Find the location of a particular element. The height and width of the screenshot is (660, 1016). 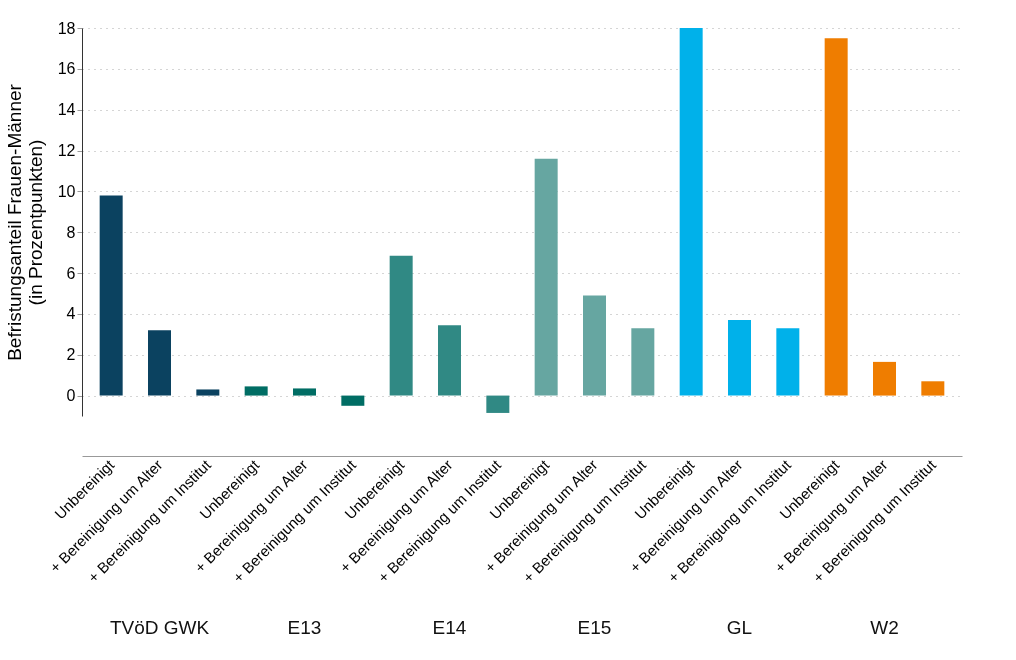

text: E13 is located at coordinates (304, 627).